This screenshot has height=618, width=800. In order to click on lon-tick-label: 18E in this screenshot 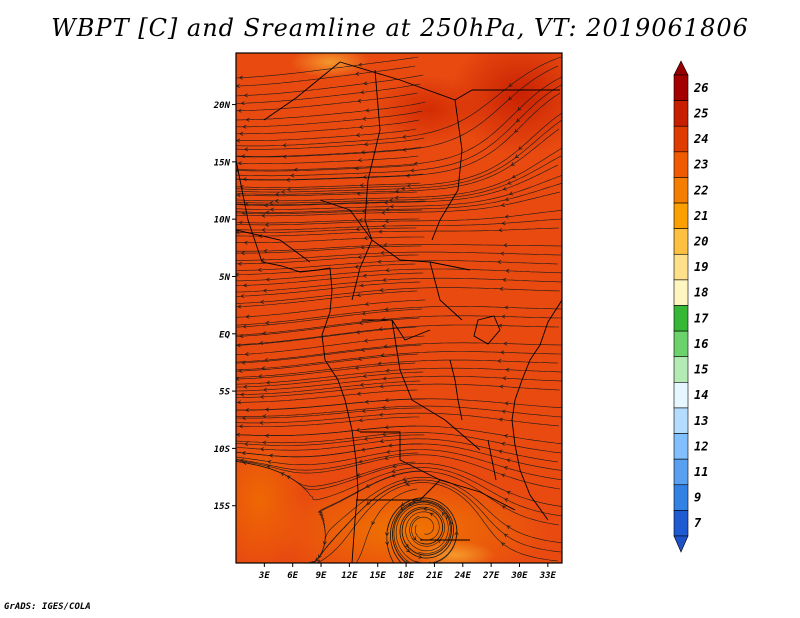, I will do `click(406, 576)`.